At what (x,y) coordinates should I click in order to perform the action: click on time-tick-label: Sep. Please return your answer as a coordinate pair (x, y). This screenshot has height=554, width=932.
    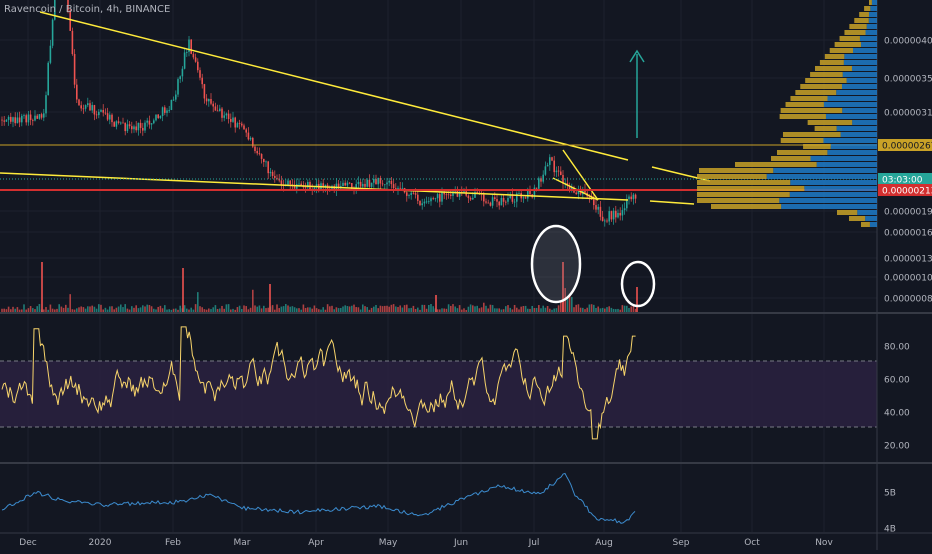
    Looking at the image, I should click on (681, 543).